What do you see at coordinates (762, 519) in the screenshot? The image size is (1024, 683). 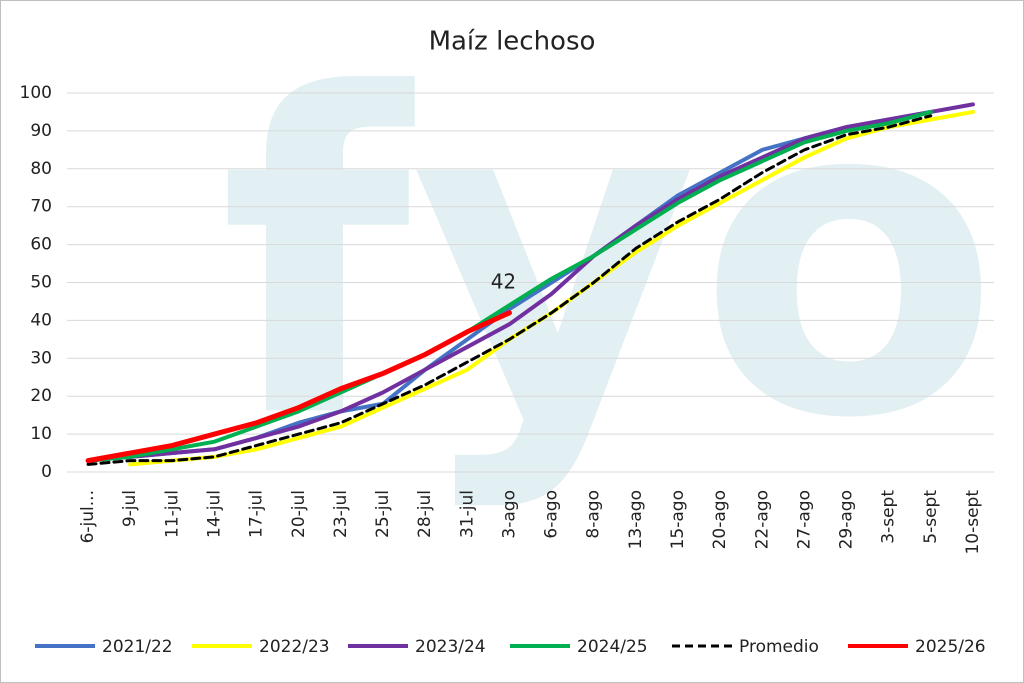 I see `x-tick-label: 22-ago` at bounding box center [762, 519].